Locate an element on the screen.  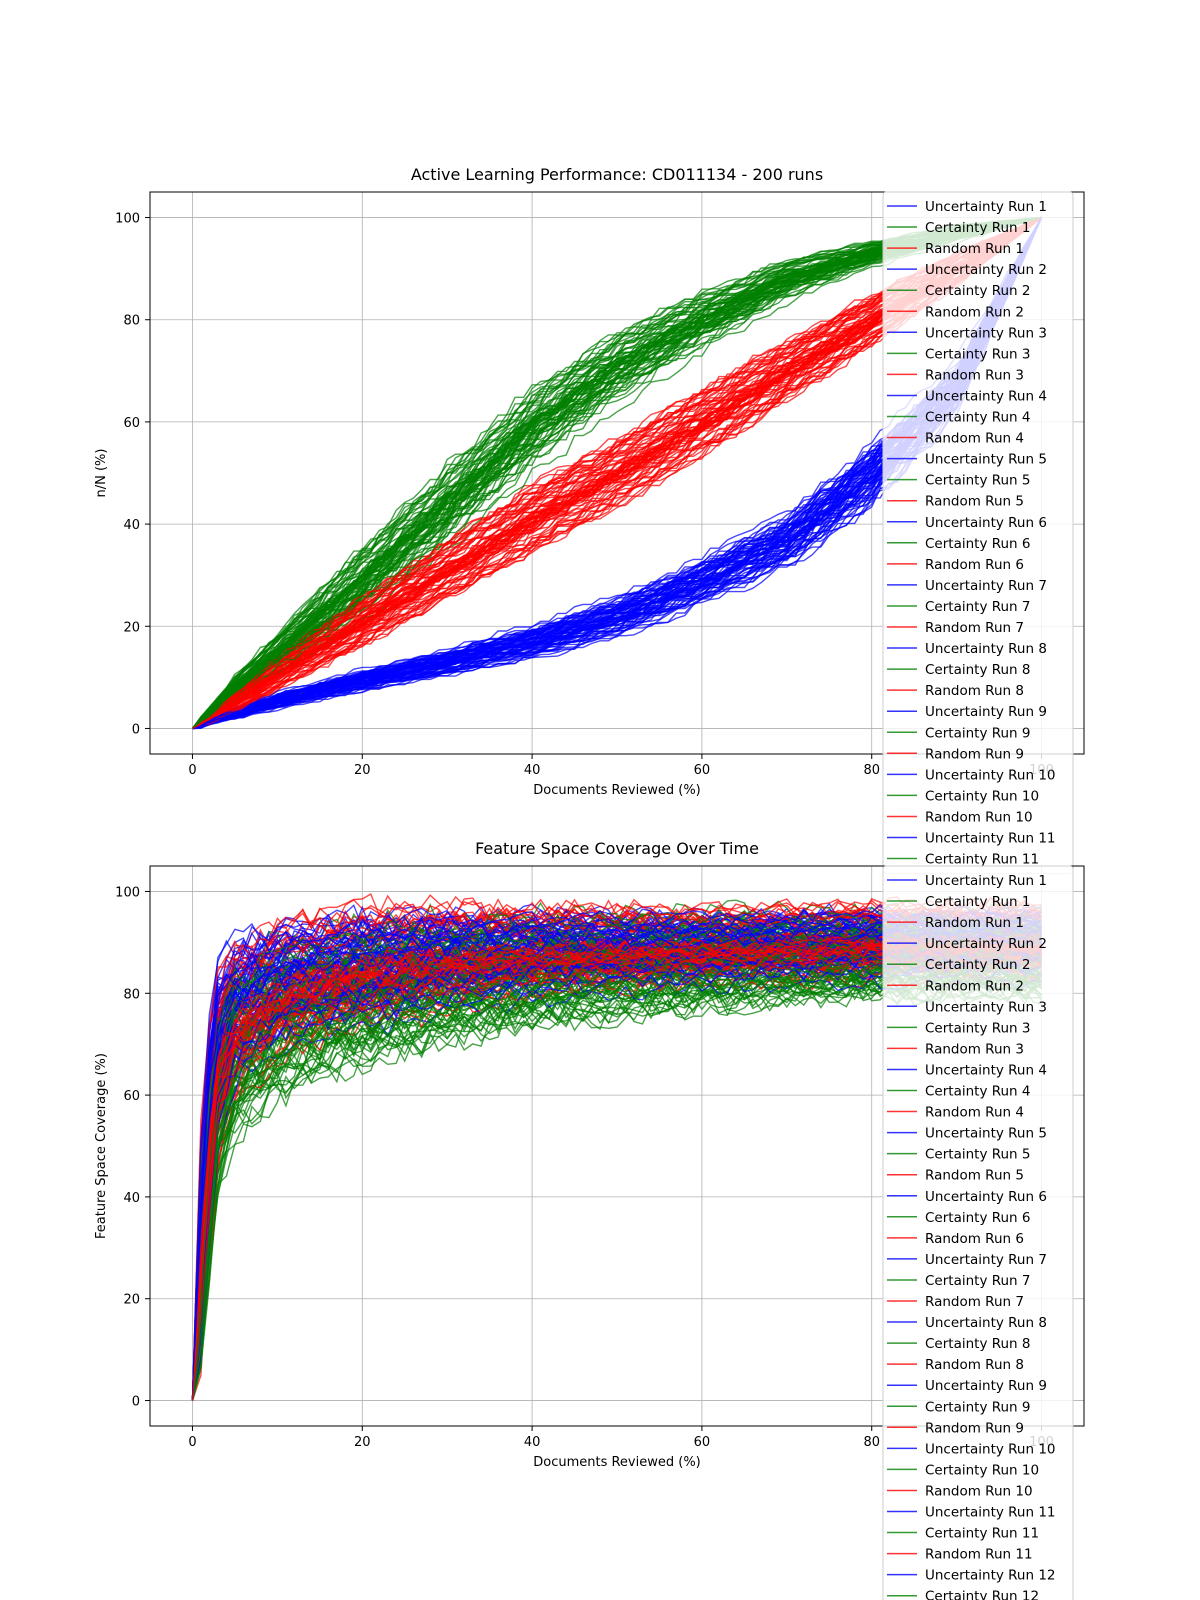
legend-label: Random Run 6 is located at coordinates (974, 1239).